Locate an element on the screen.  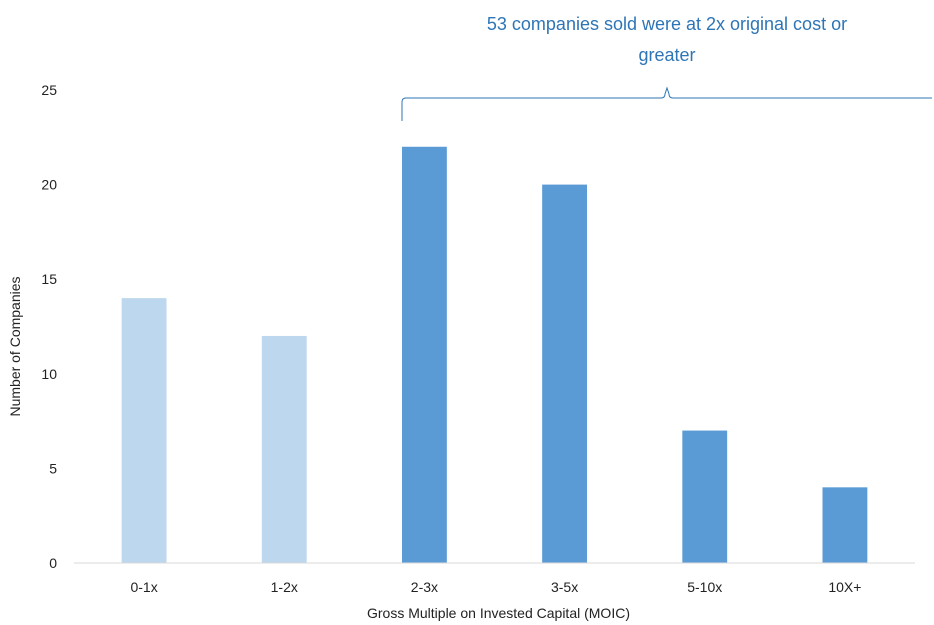
y-axis-ticks: 0 5 10 15 20 25 is located at coordinates (49, 326).